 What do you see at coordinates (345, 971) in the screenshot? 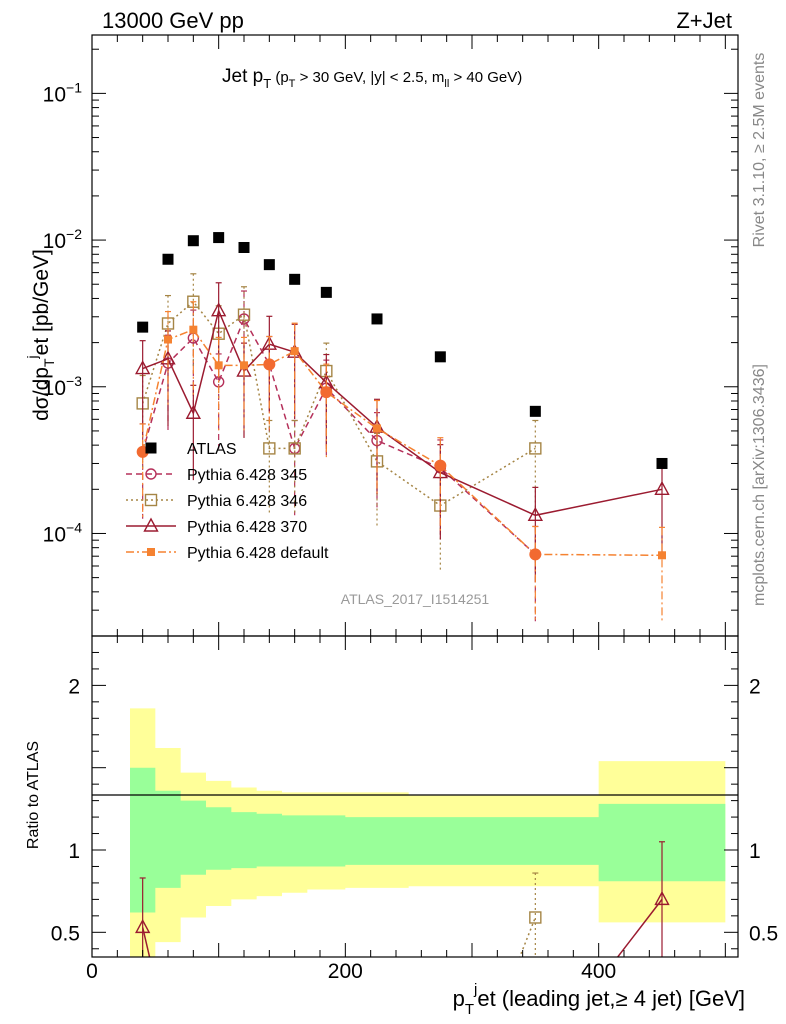
I see `ratio-xtick-label: 200` at bounding box center [345, 971].